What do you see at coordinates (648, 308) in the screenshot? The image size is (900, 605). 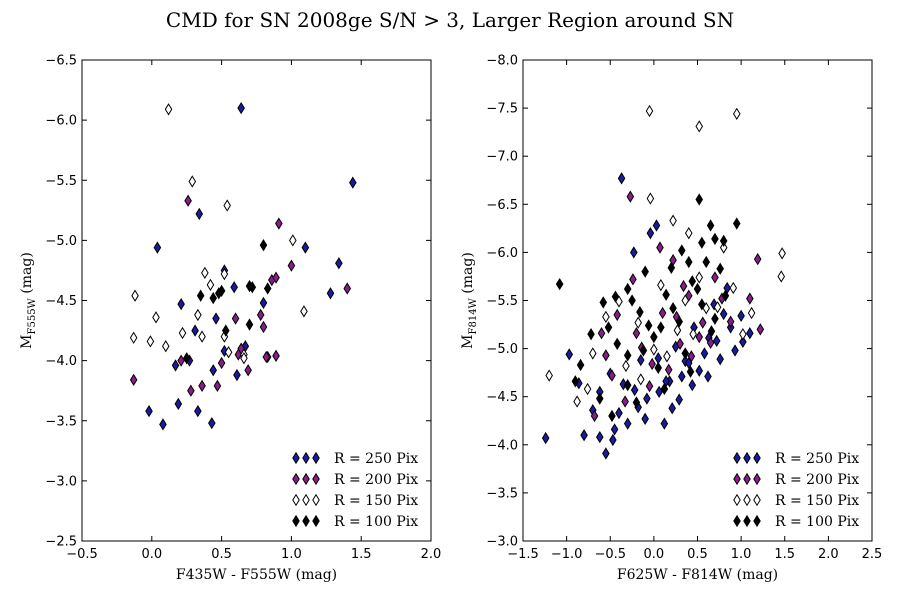 I see `series-r-100-pix` at bounding box center [648, 308].